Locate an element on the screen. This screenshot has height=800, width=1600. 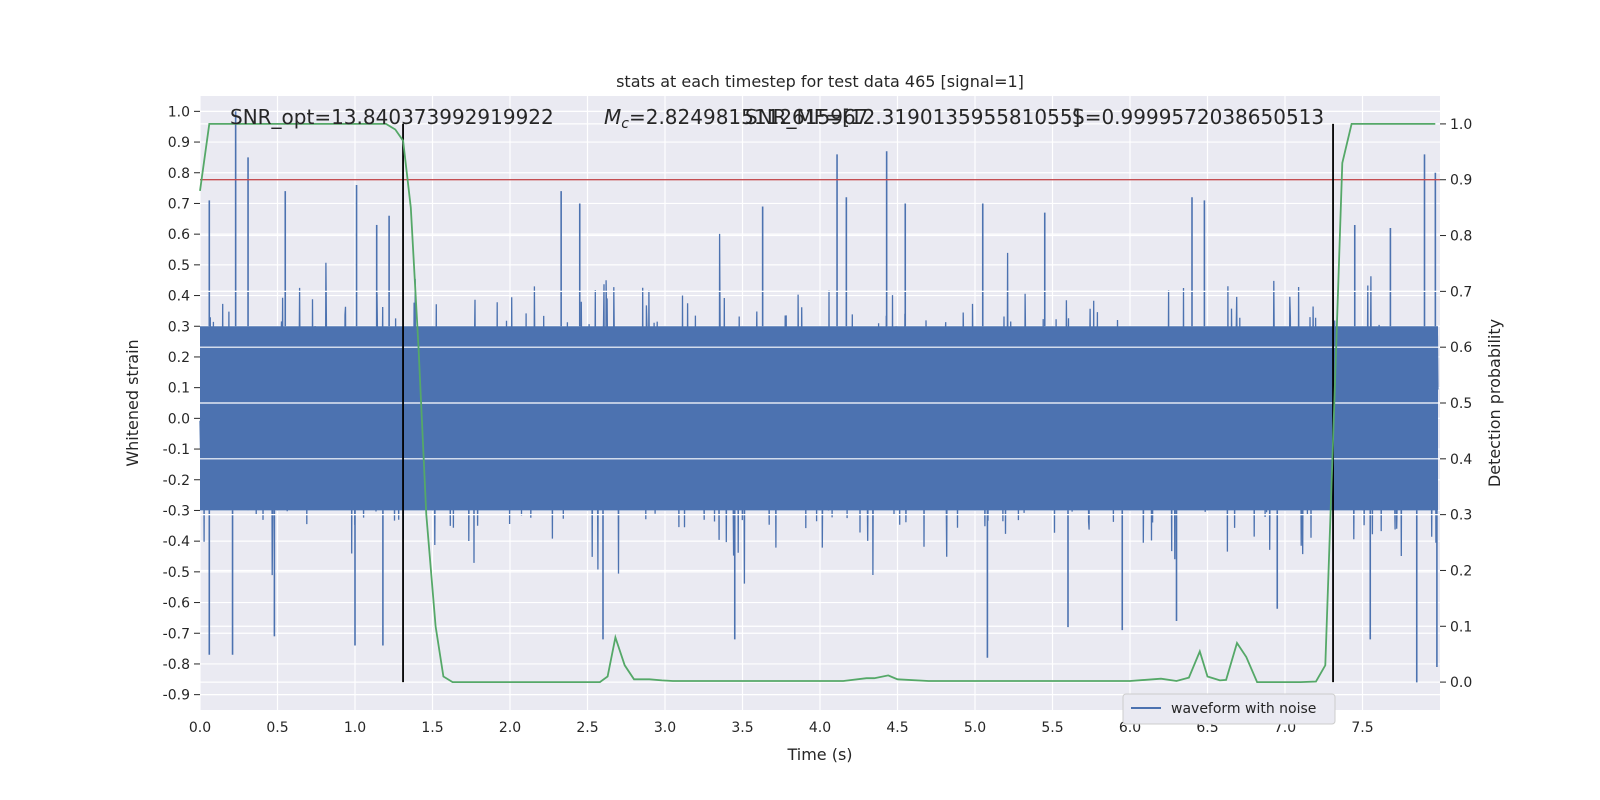
x-tick-label: 5.5 is located at coordinates (1052, 728).